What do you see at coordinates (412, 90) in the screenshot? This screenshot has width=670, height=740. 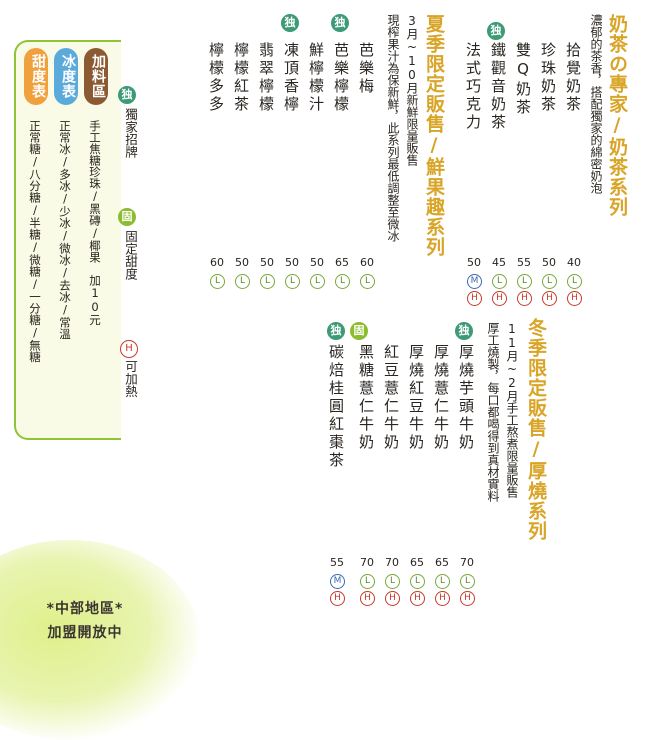 I see `summer-subtitle: 3月~10月新鮮限量販售` at bounding box center [412, 90].